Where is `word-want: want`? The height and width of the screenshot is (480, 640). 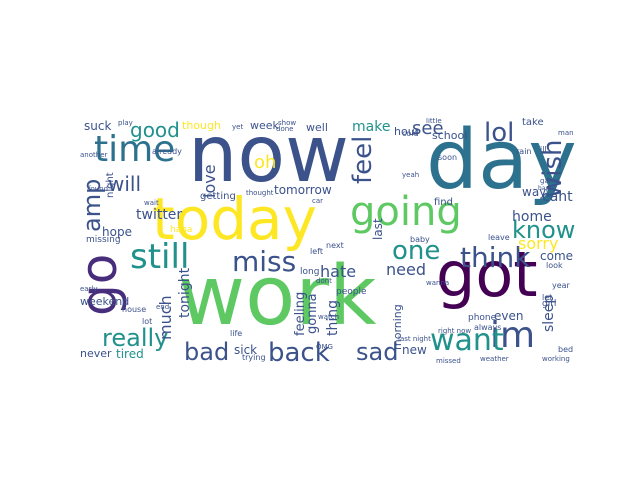
word-want: want is located at coordinates (467, 340).